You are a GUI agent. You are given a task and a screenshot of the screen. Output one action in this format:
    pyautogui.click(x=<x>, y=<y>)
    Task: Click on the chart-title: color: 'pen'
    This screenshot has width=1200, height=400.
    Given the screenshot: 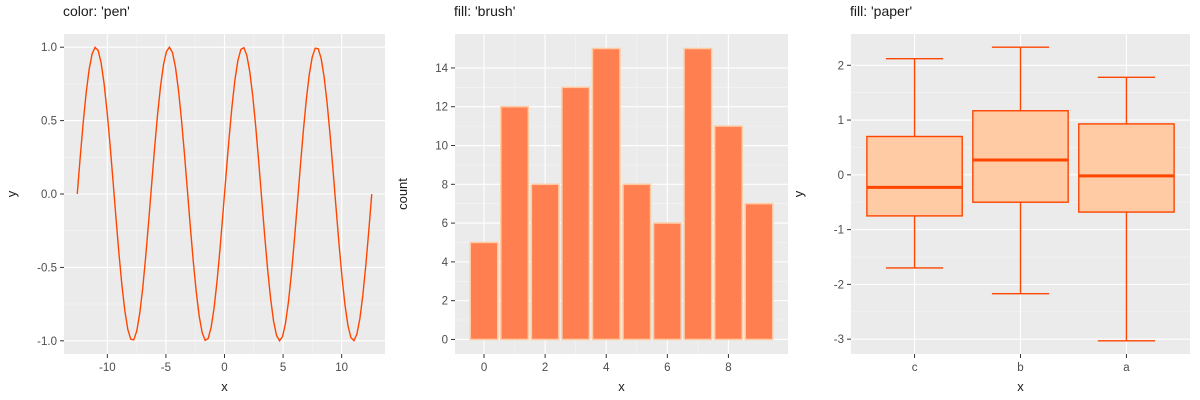 What is the action you would take?
    pyautogui.click(x=96, y=11)
    